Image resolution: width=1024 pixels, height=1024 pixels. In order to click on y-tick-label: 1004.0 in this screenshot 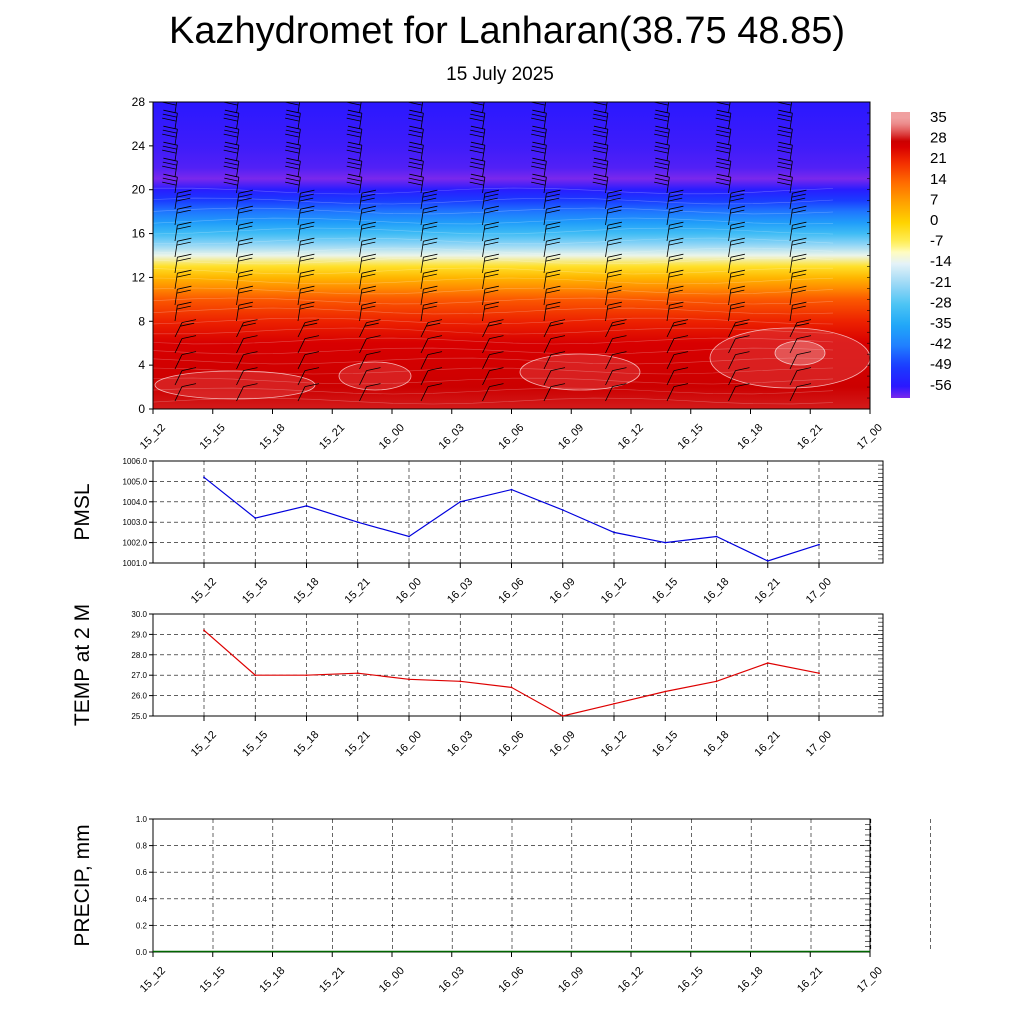, I will do `click(135, 502)`.